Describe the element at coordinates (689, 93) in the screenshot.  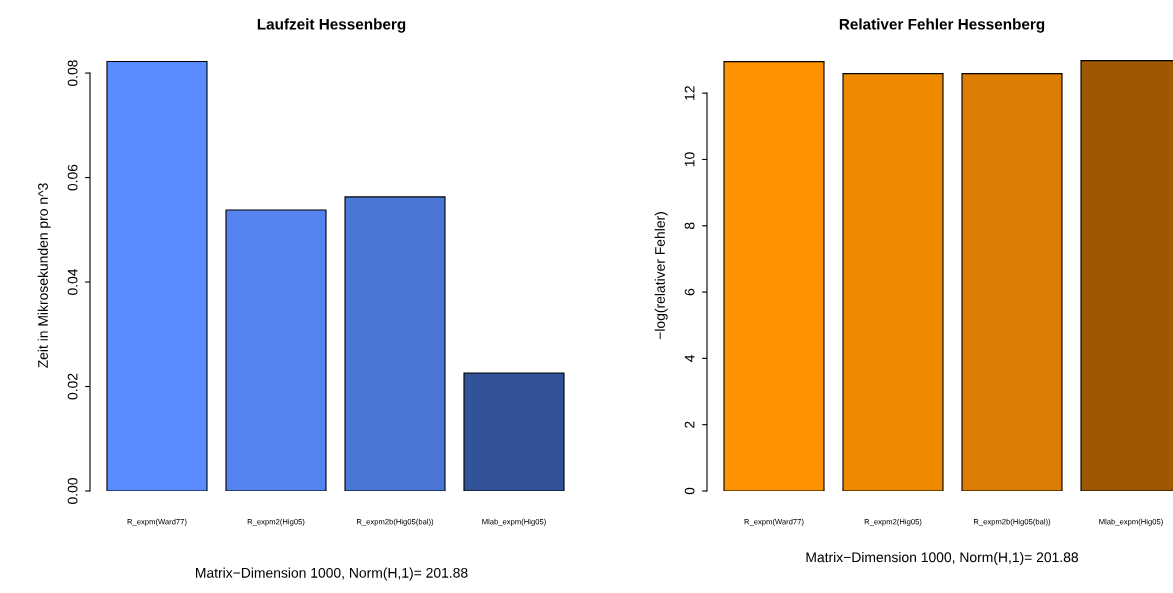
I see `y-tick-label: 12` at that location.